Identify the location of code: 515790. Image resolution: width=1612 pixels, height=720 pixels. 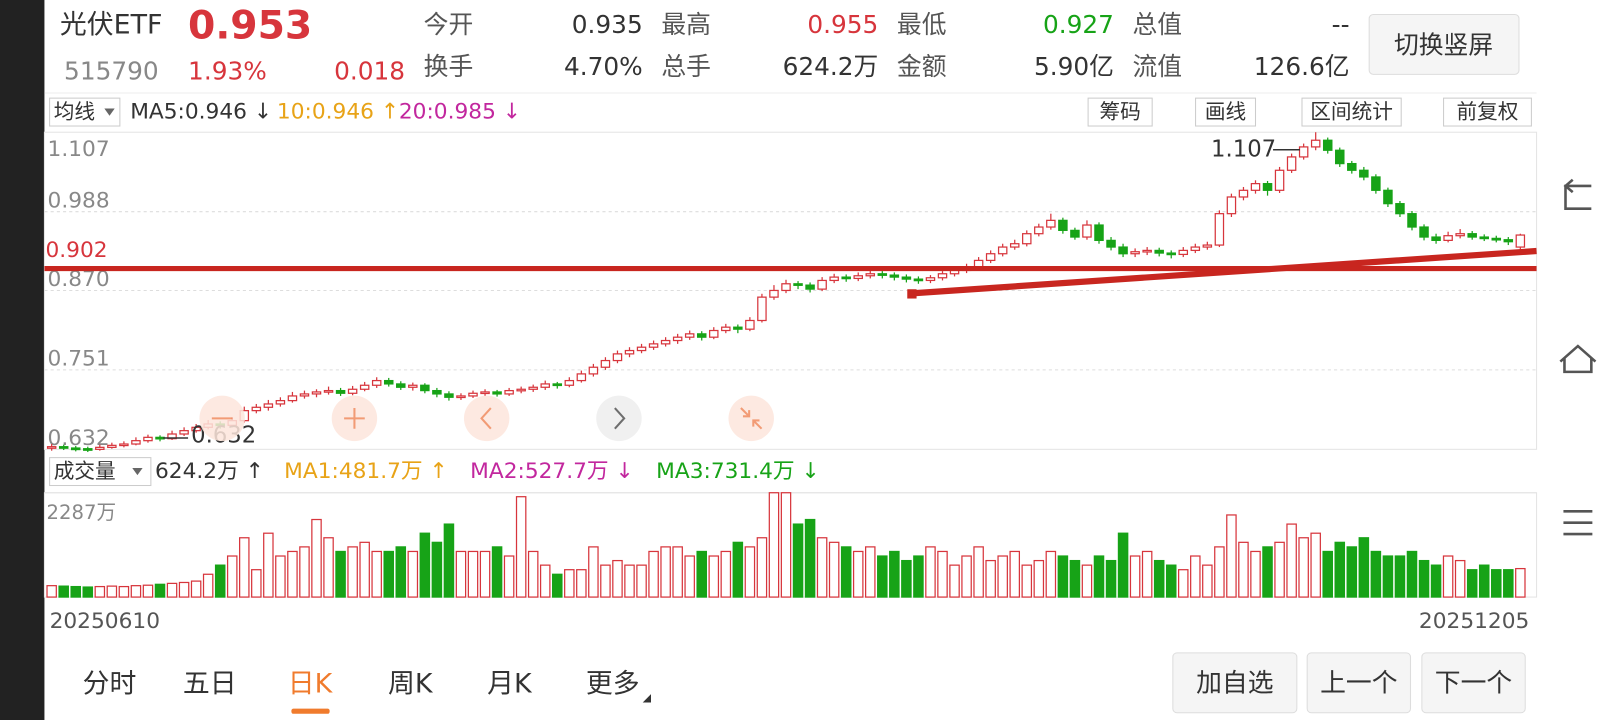
(111, 70).